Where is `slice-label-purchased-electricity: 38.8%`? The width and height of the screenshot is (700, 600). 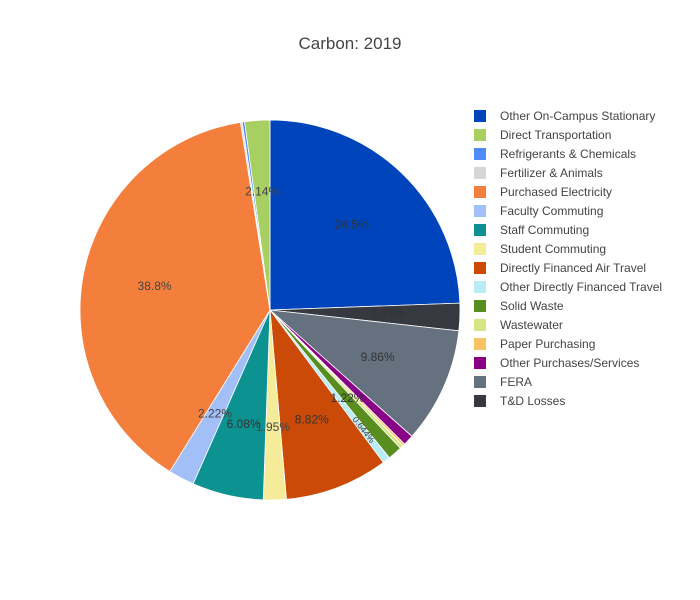 slice-label-purchased-electricity: 38.8% is located at coordinates (155, 286).